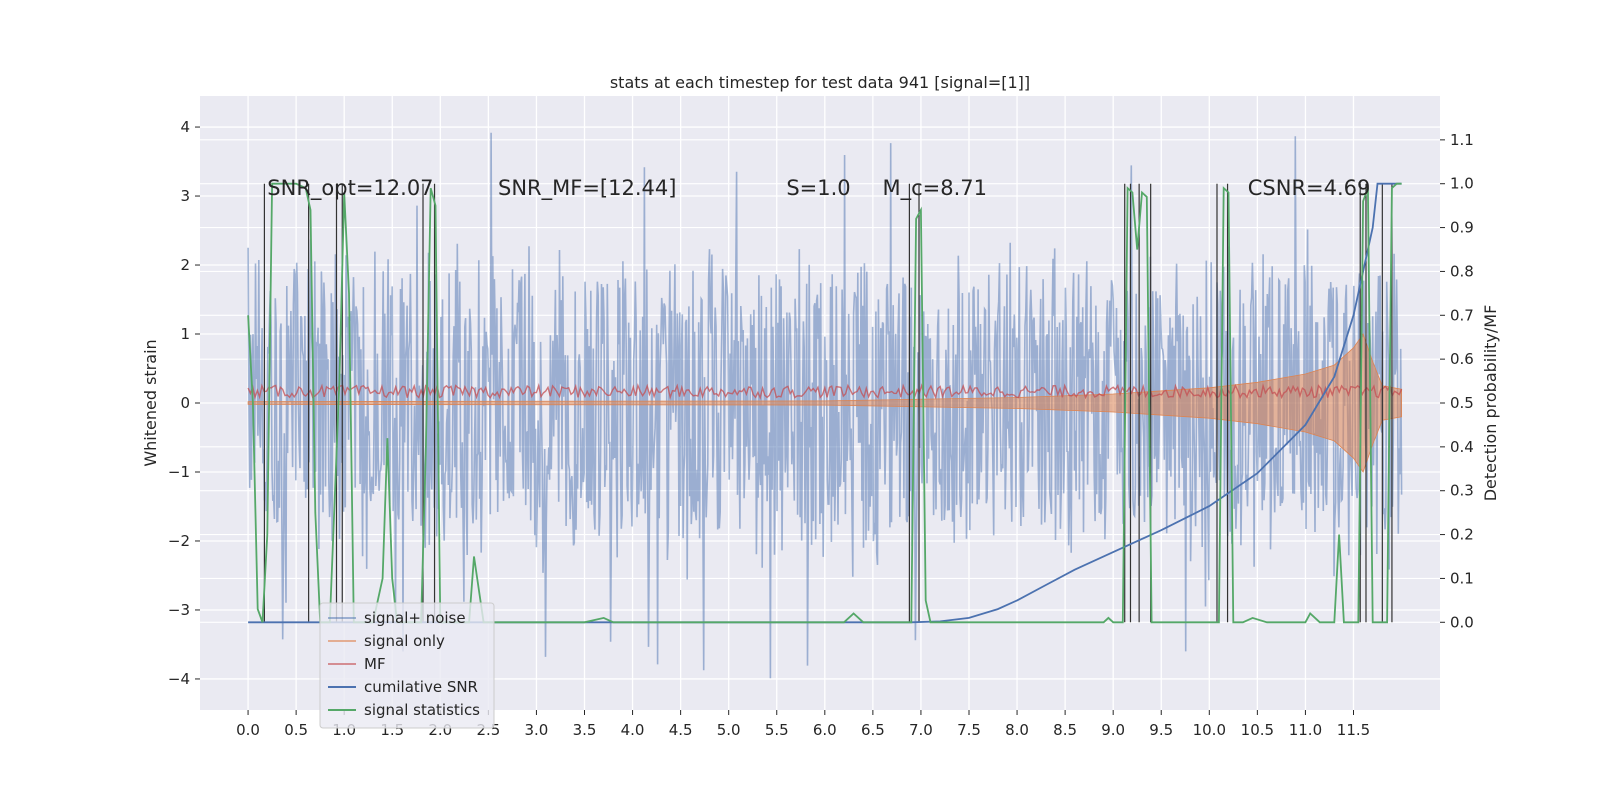  What do you see at coordinates (296, 730) in the screenshot?
I see `x-tick-label: 0.5` at bounding box center [296, 730].